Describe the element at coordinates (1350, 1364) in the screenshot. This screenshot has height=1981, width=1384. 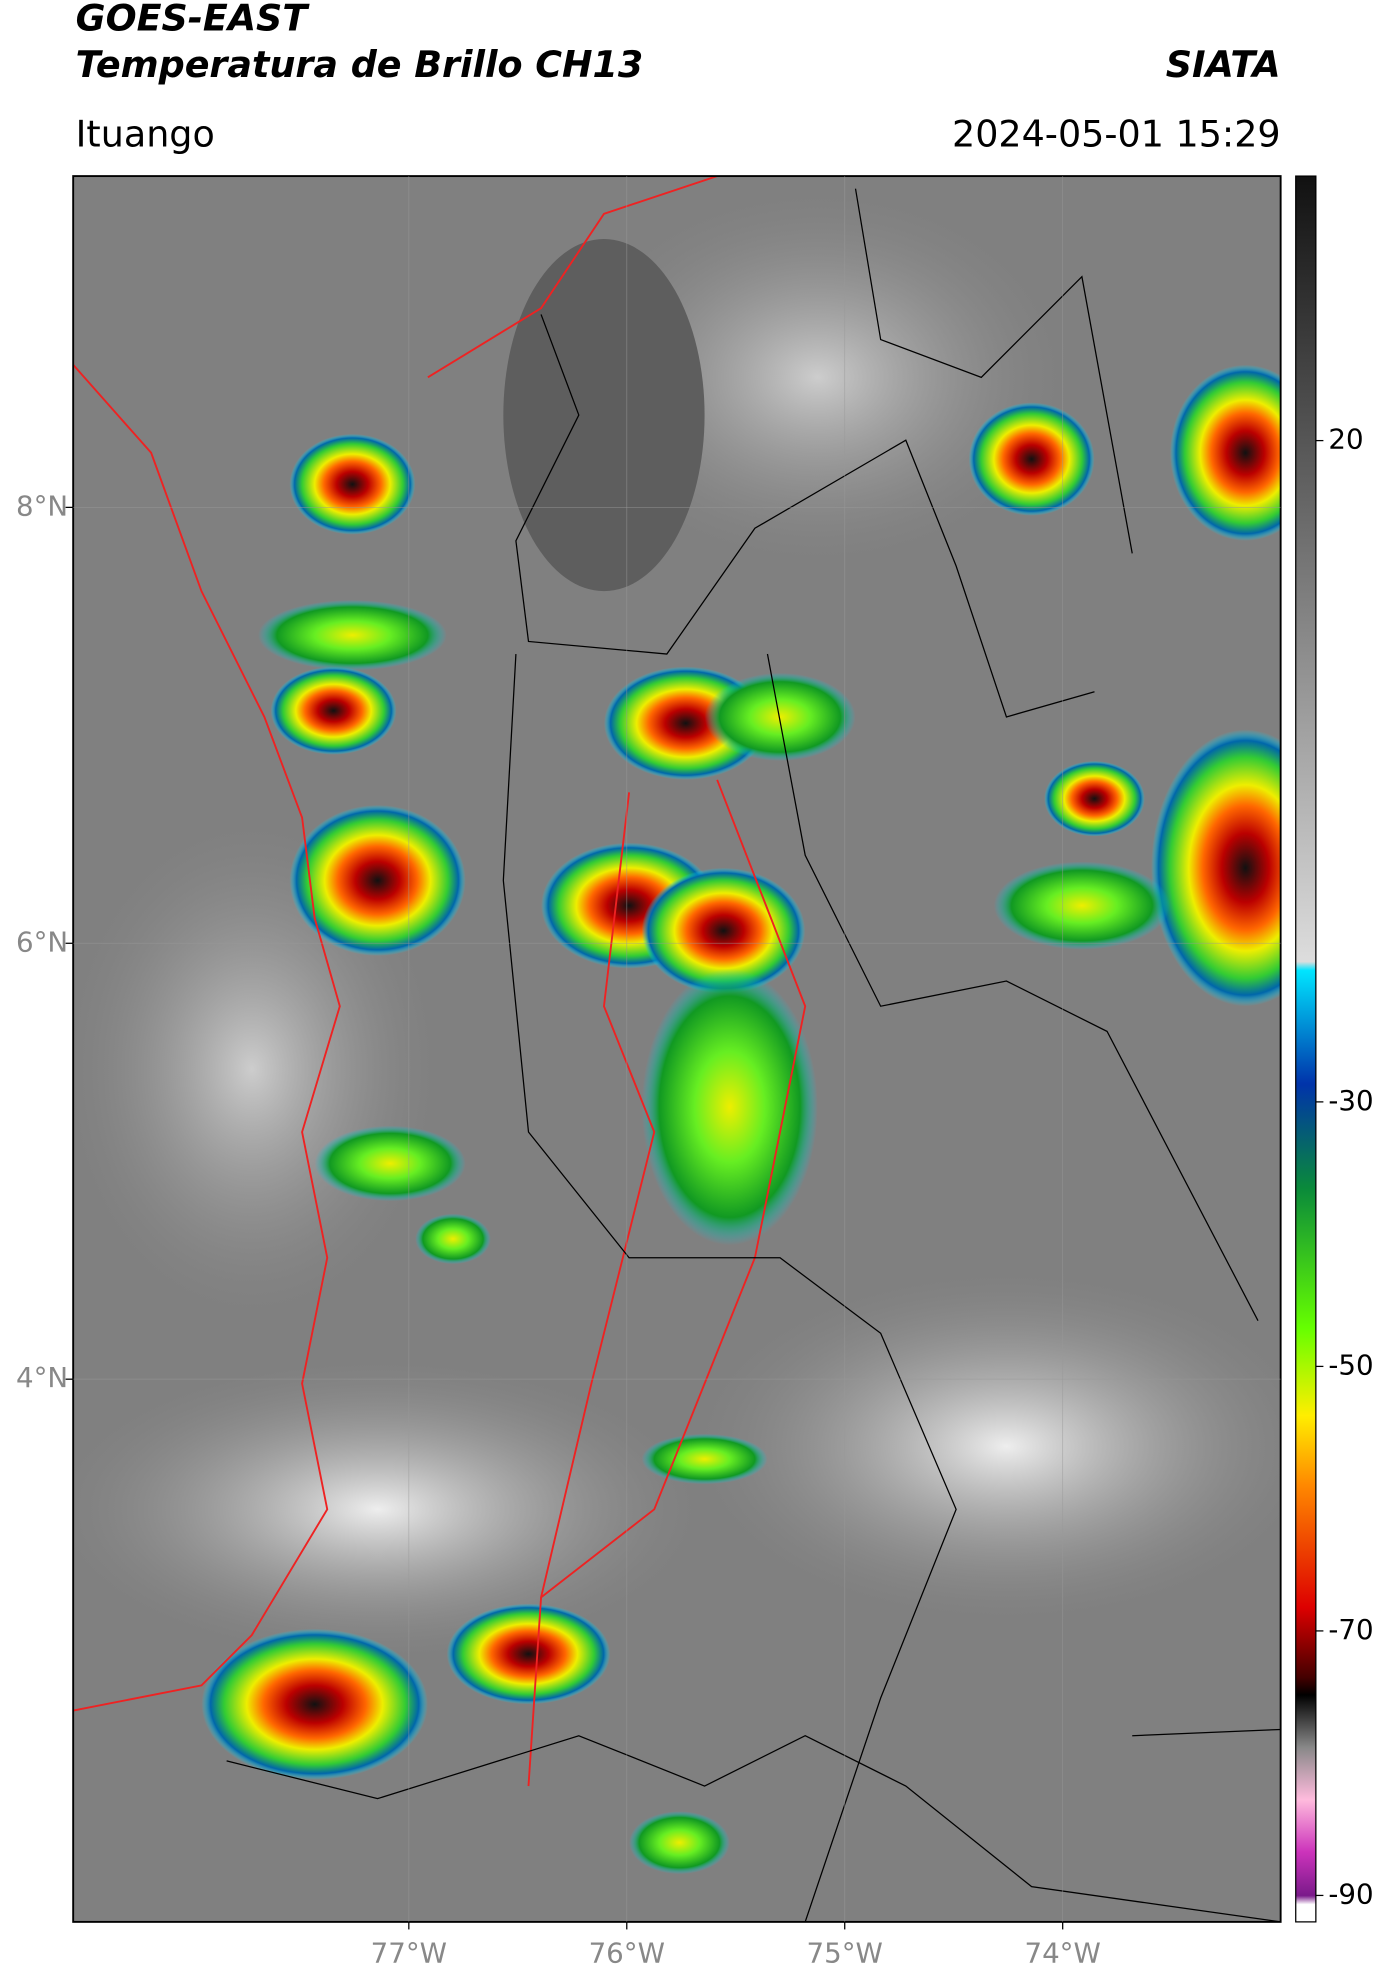
I see `colorbar-tick-label: -50` at that location.